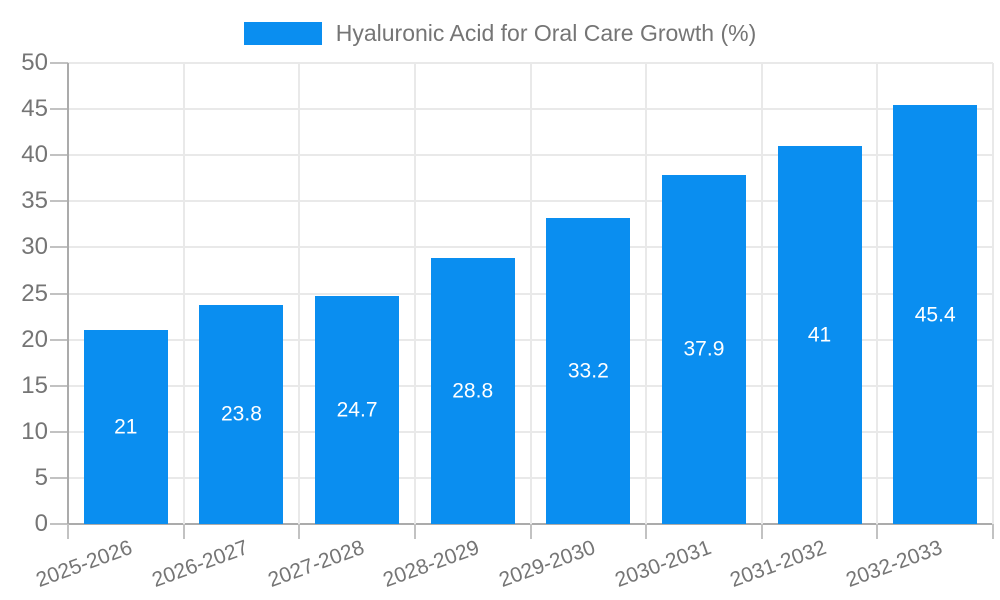  I want to click on y-axis-label: 20, so click(34, 339).